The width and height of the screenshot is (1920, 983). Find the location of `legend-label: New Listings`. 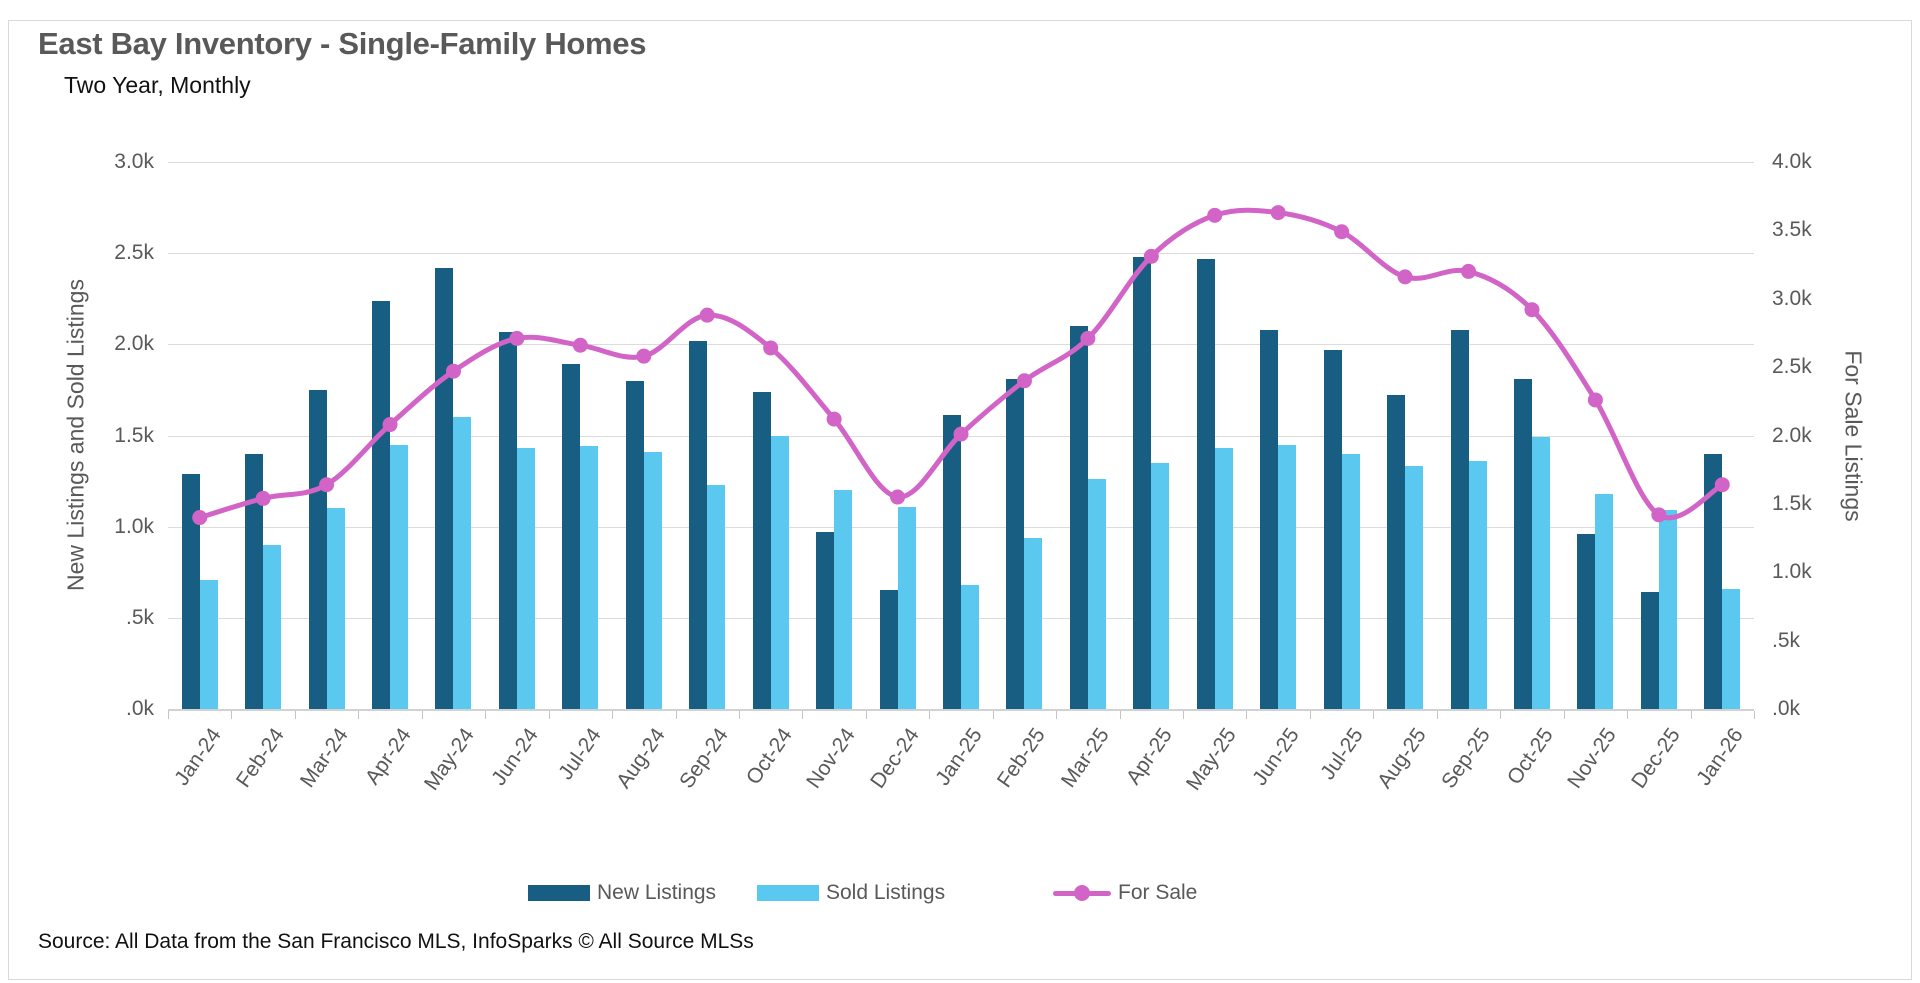

legend-label: New Listings is located at coordinates (657, 892).